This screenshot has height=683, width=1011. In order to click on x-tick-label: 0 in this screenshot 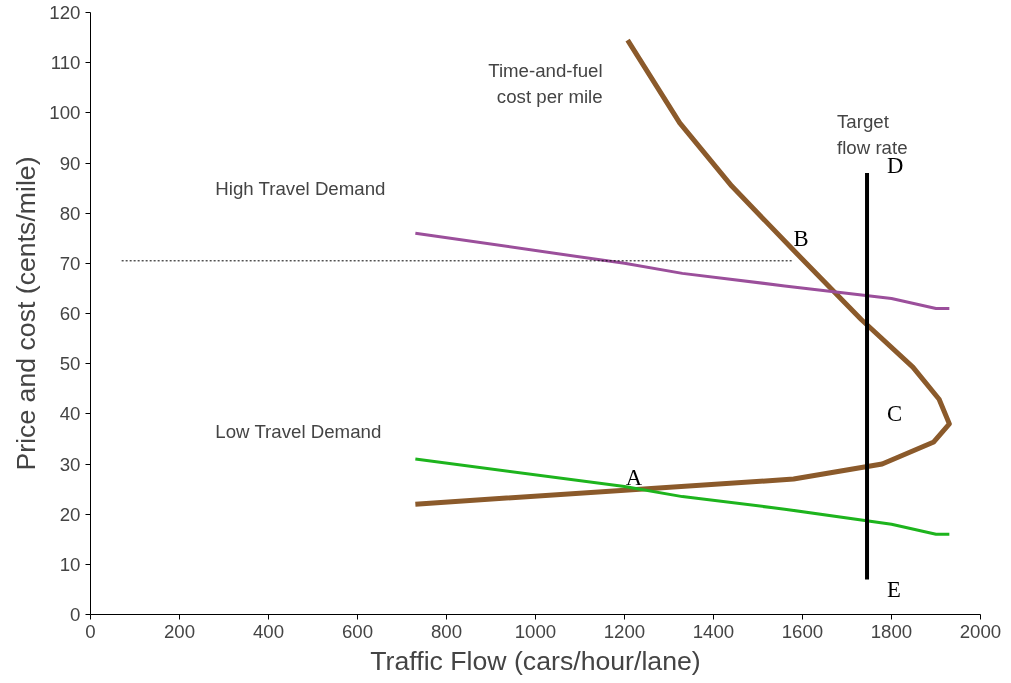, I will do `click(90, 631)`.